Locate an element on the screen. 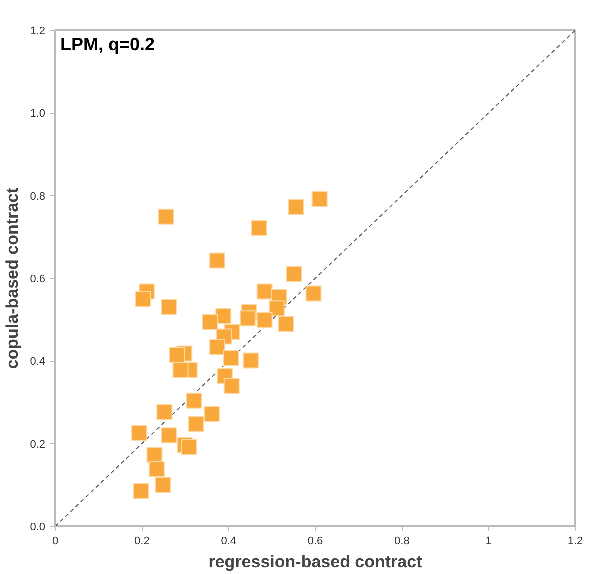 Image resolution: width=589 pixels, height=574 pixels. x-axis-title: regression-based contract is located at coordinates (315, 562).